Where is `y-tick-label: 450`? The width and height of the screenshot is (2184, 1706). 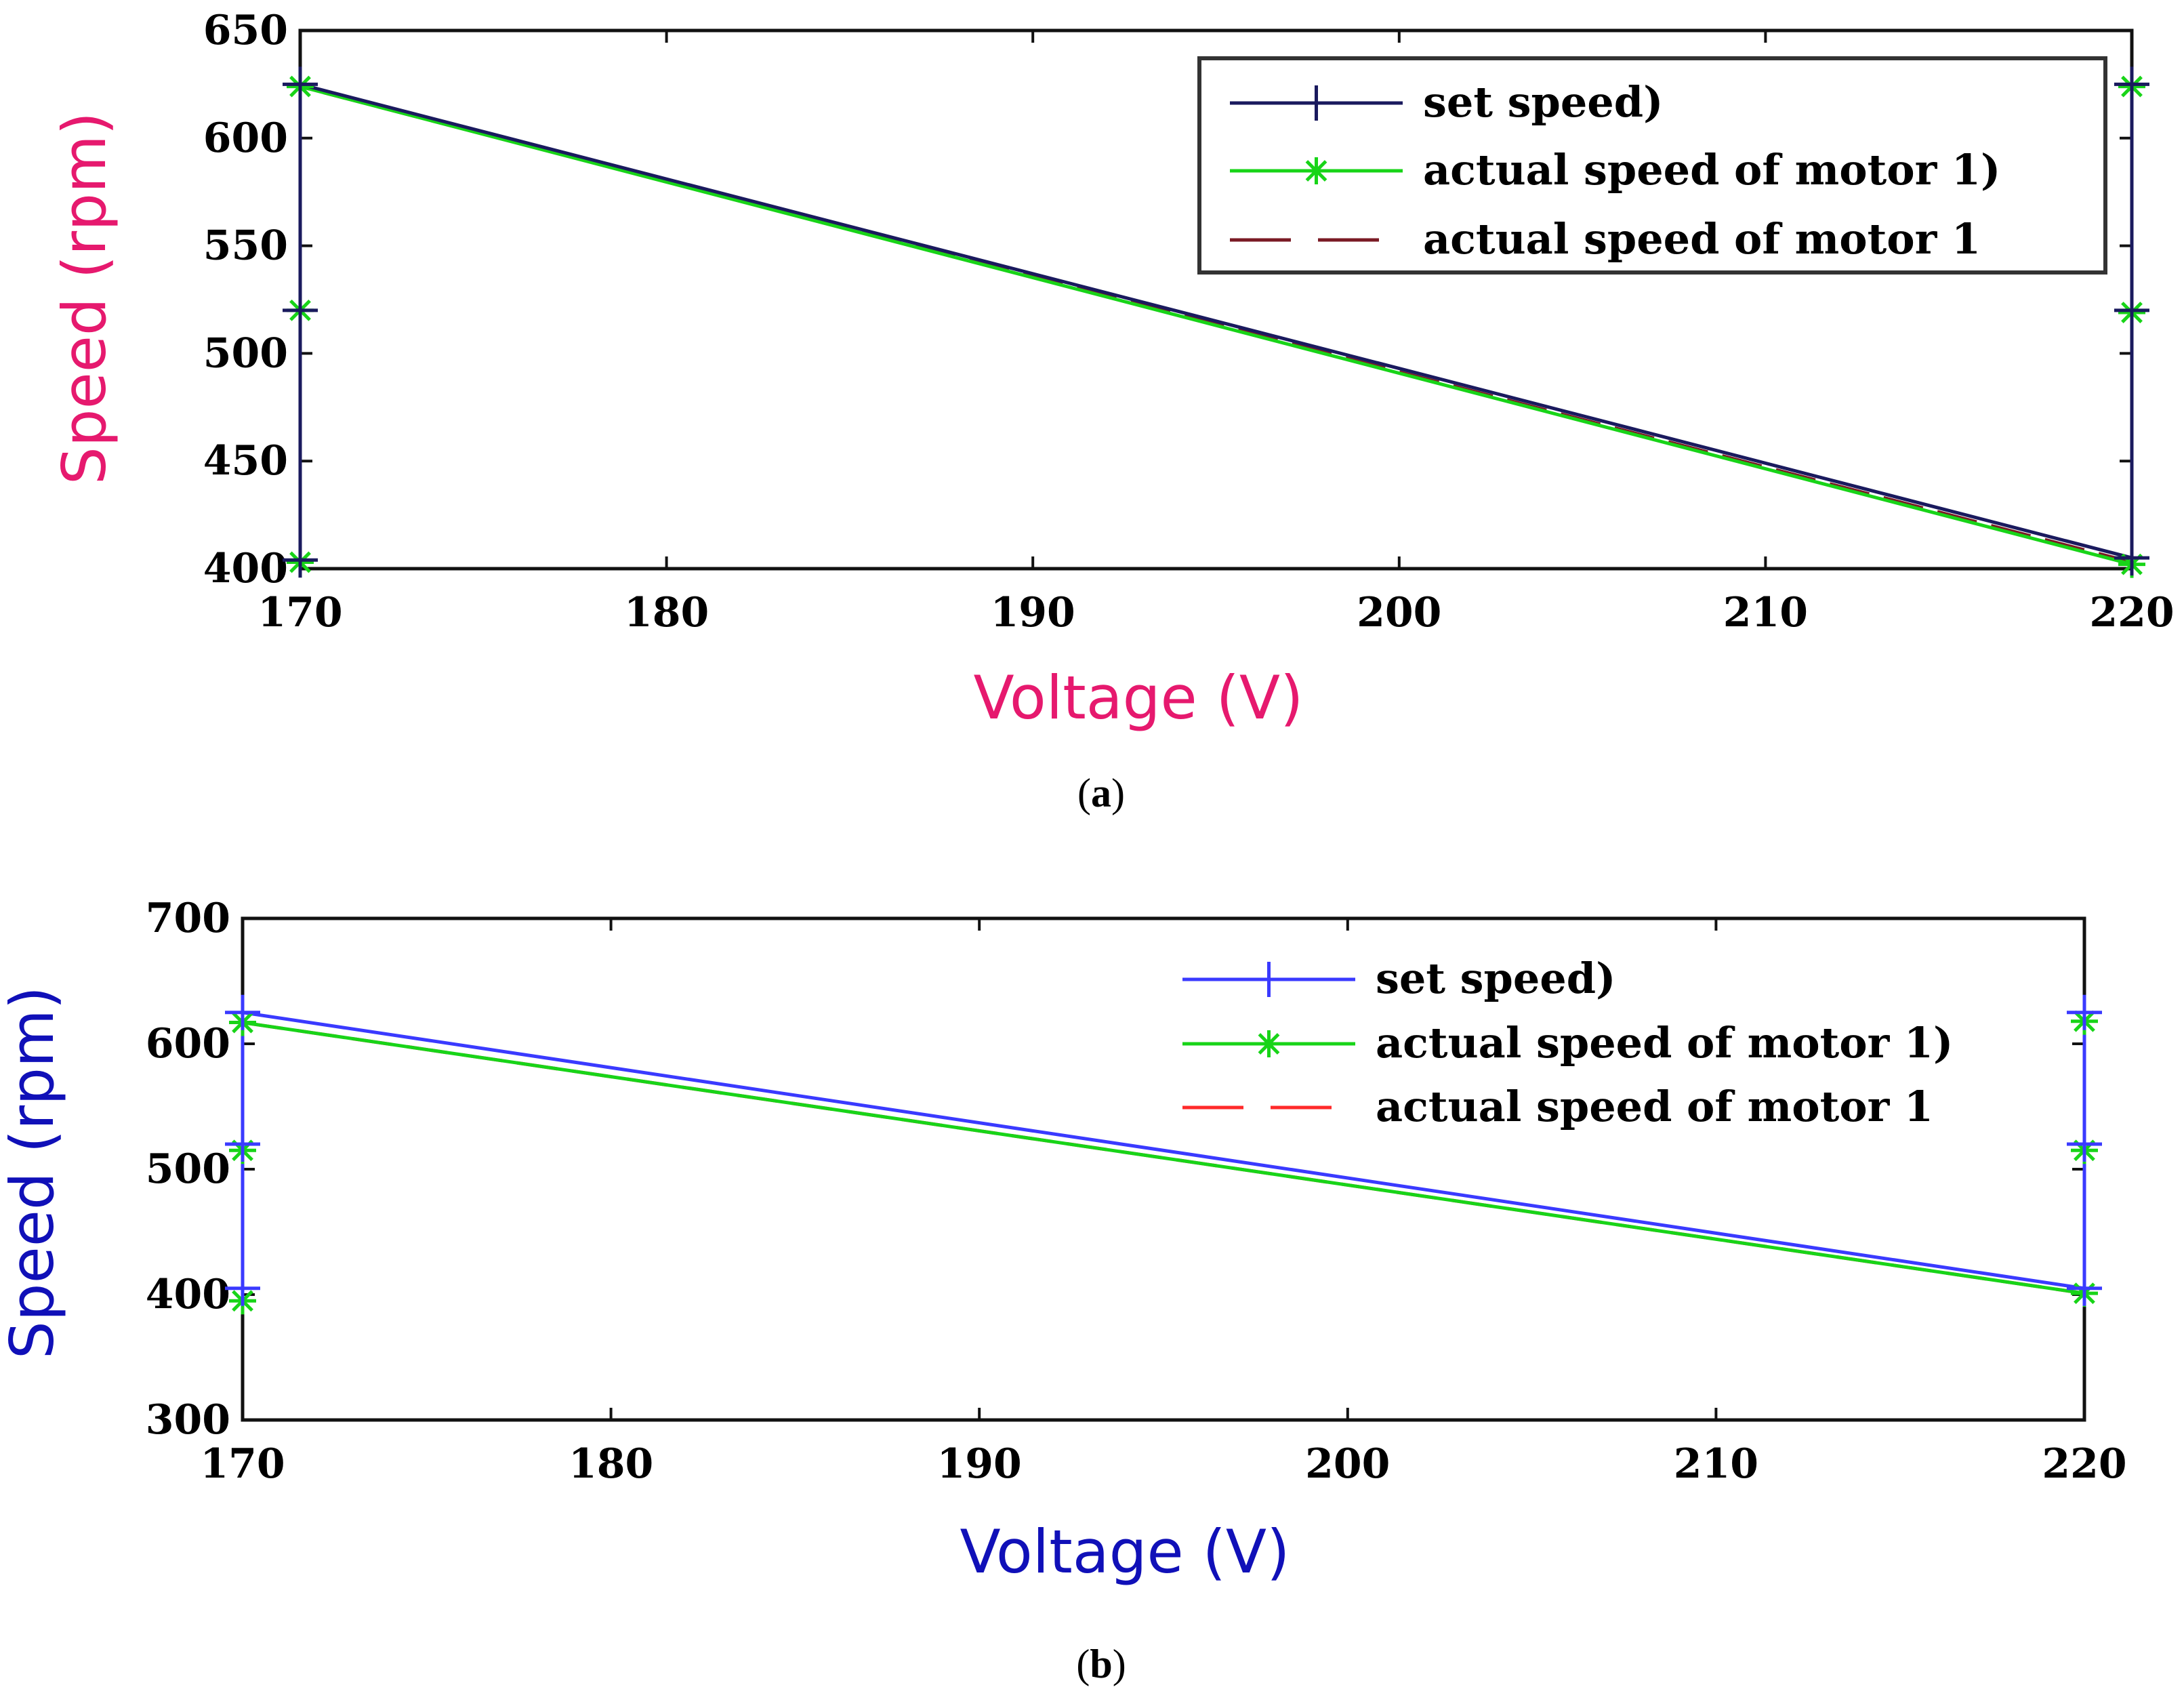 y-tick-label: 450 is located at coordinates (245, 461).